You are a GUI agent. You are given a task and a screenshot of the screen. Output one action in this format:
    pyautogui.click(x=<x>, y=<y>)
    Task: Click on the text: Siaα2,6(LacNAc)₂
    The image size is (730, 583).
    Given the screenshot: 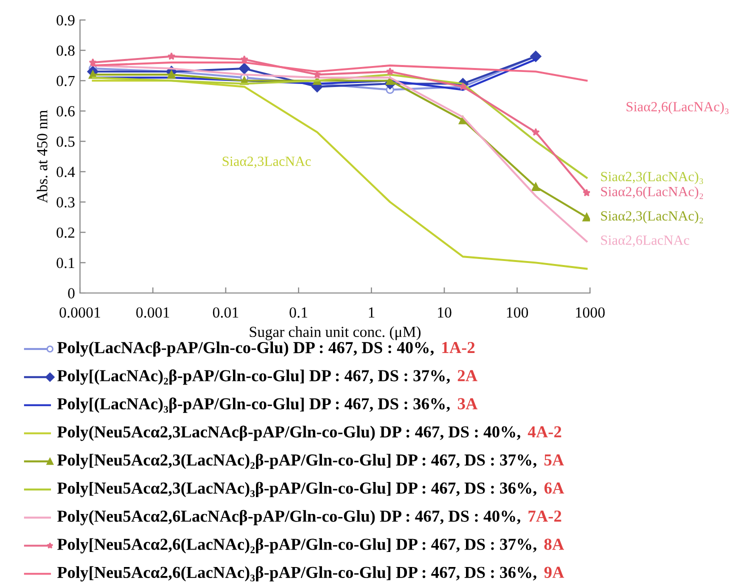 What is the action you would take?
    pyautogui.click(x=652, y=193)
    